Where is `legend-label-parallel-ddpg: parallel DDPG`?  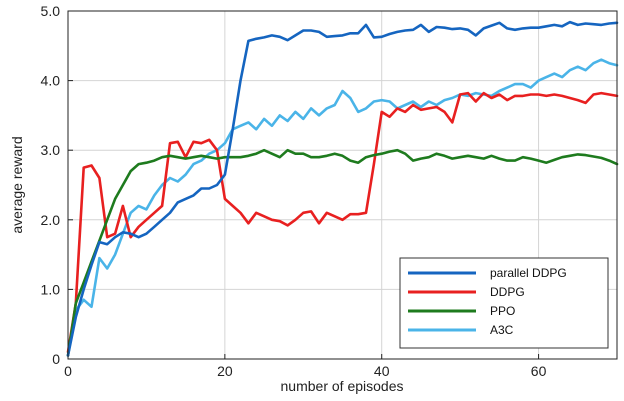 legend-label-parallel-ddpg: parallel DDPG is located at coordinates (528, 273).